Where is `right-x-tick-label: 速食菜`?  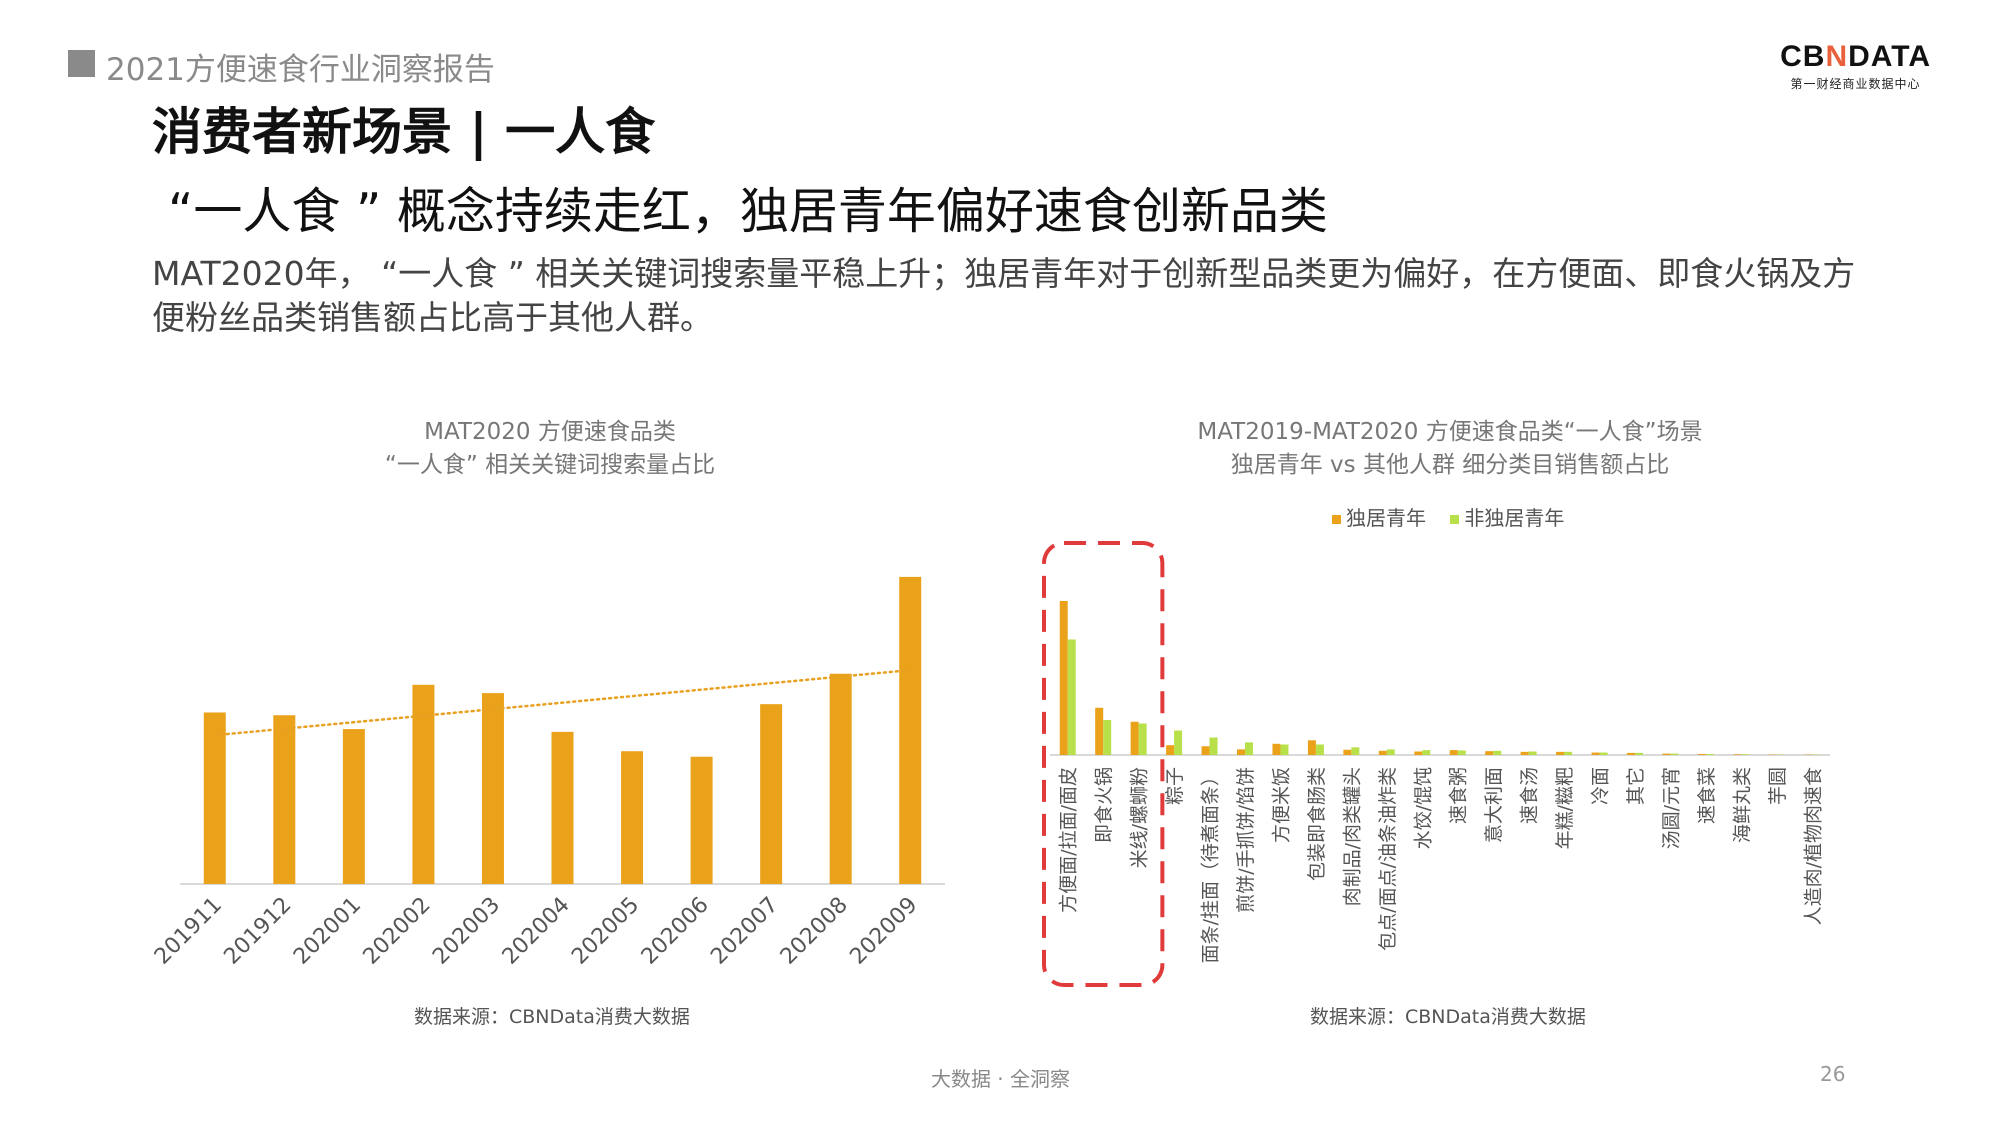
right-x-tick-label: 速食菜 is located at coordinates (1707, 795).